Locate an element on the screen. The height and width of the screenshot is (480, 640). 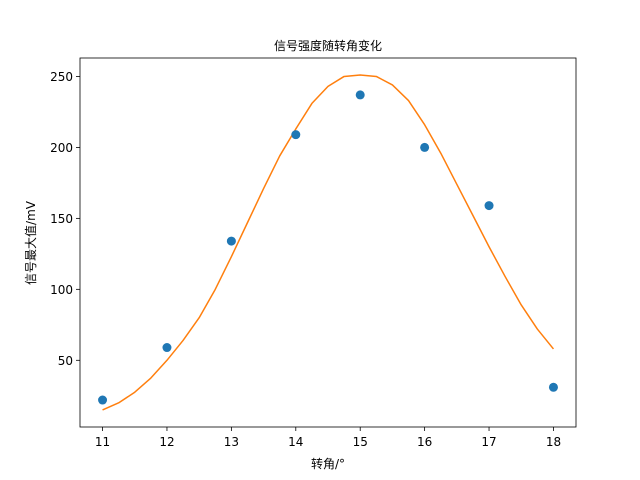
x-tick-label: 11 is located at coordinates (102, 442).